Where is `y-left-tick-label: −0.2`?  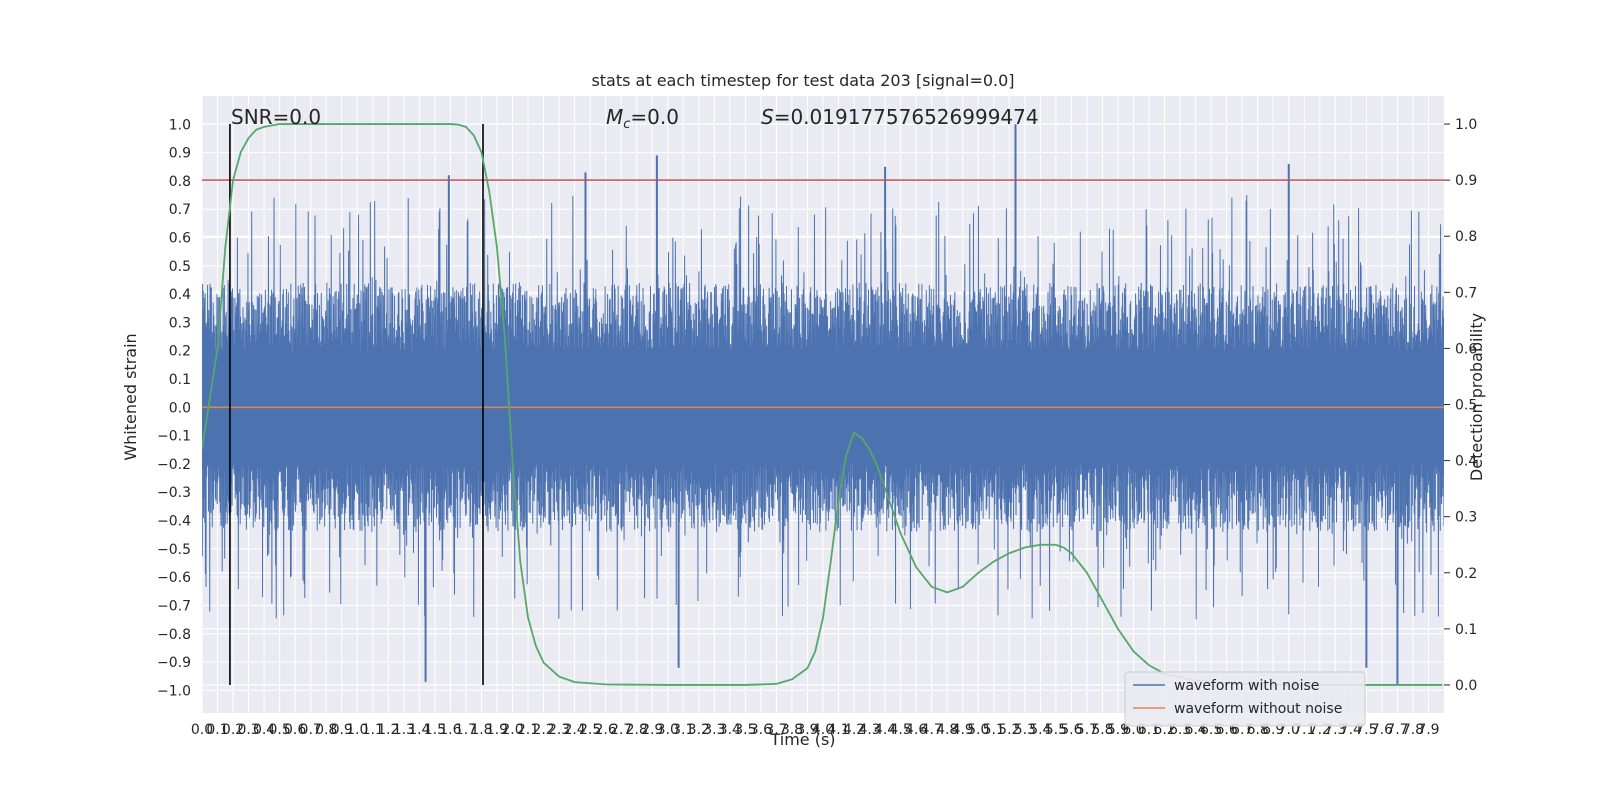 y-left-tick-label: −0.2 is located at coordinates (174, 465).